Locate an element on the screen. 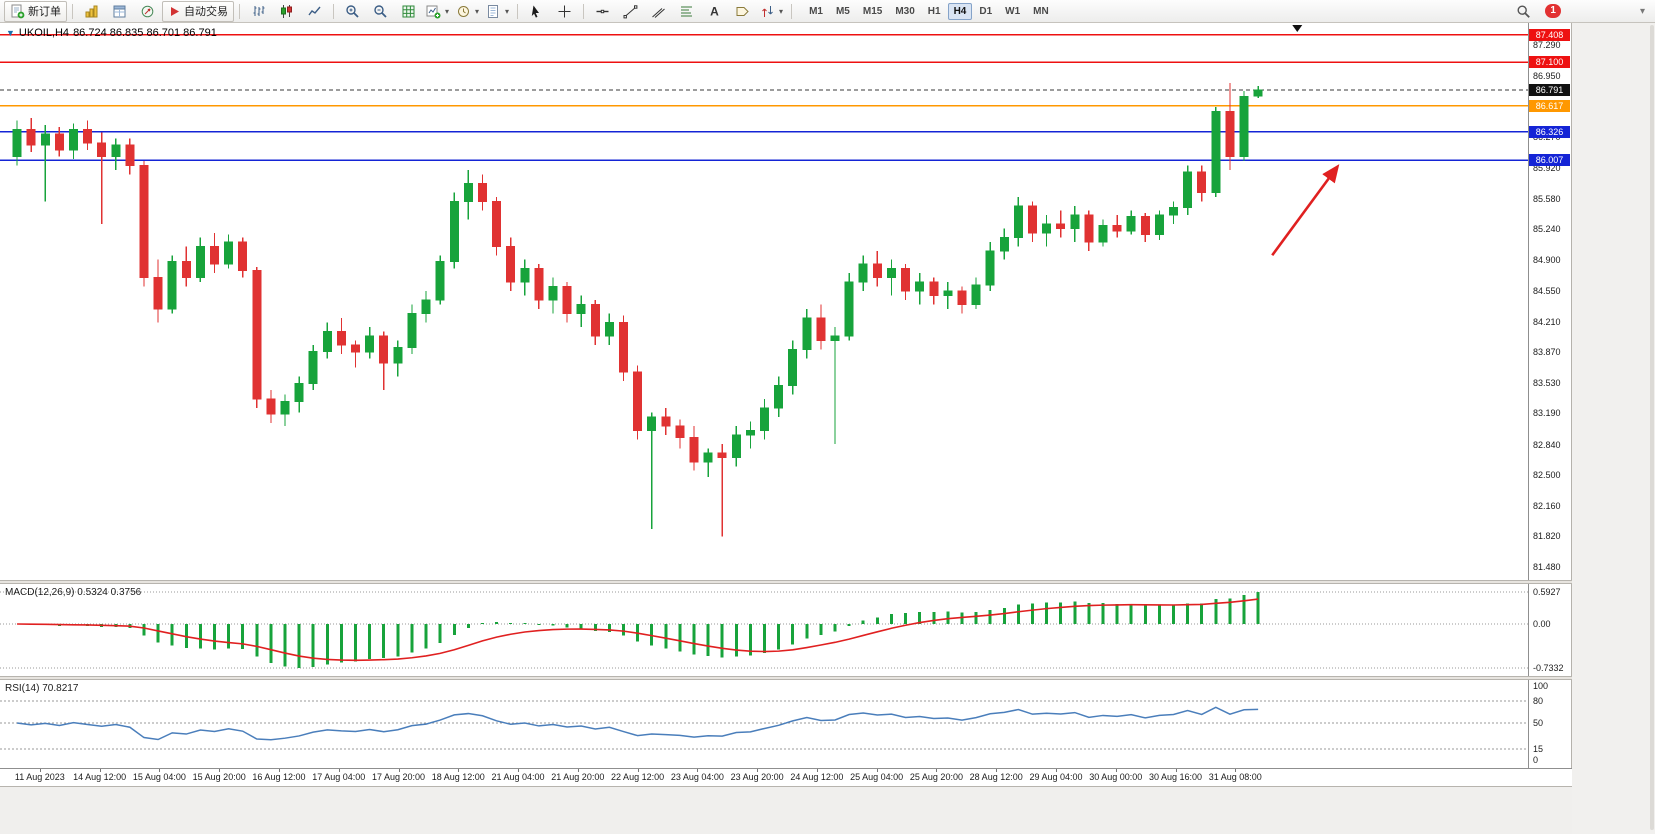 The height and width of the screenshot is (834, 1655). price-tick: 83.190 is located at coordinates (1547, 413).